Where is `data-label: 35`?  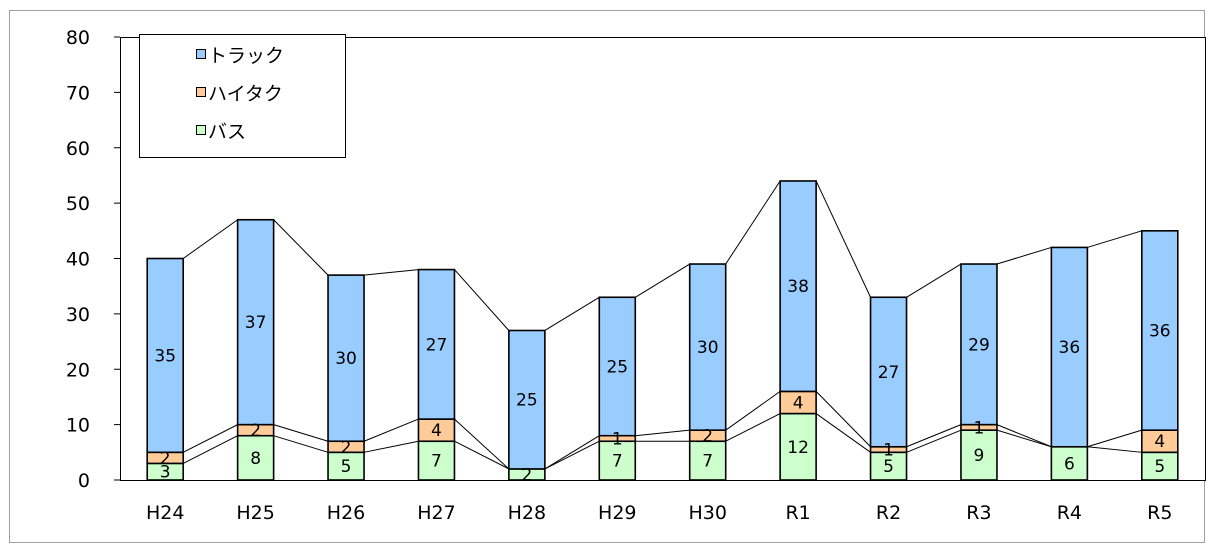 data-label: 35 is located at coordinates (165, 356).